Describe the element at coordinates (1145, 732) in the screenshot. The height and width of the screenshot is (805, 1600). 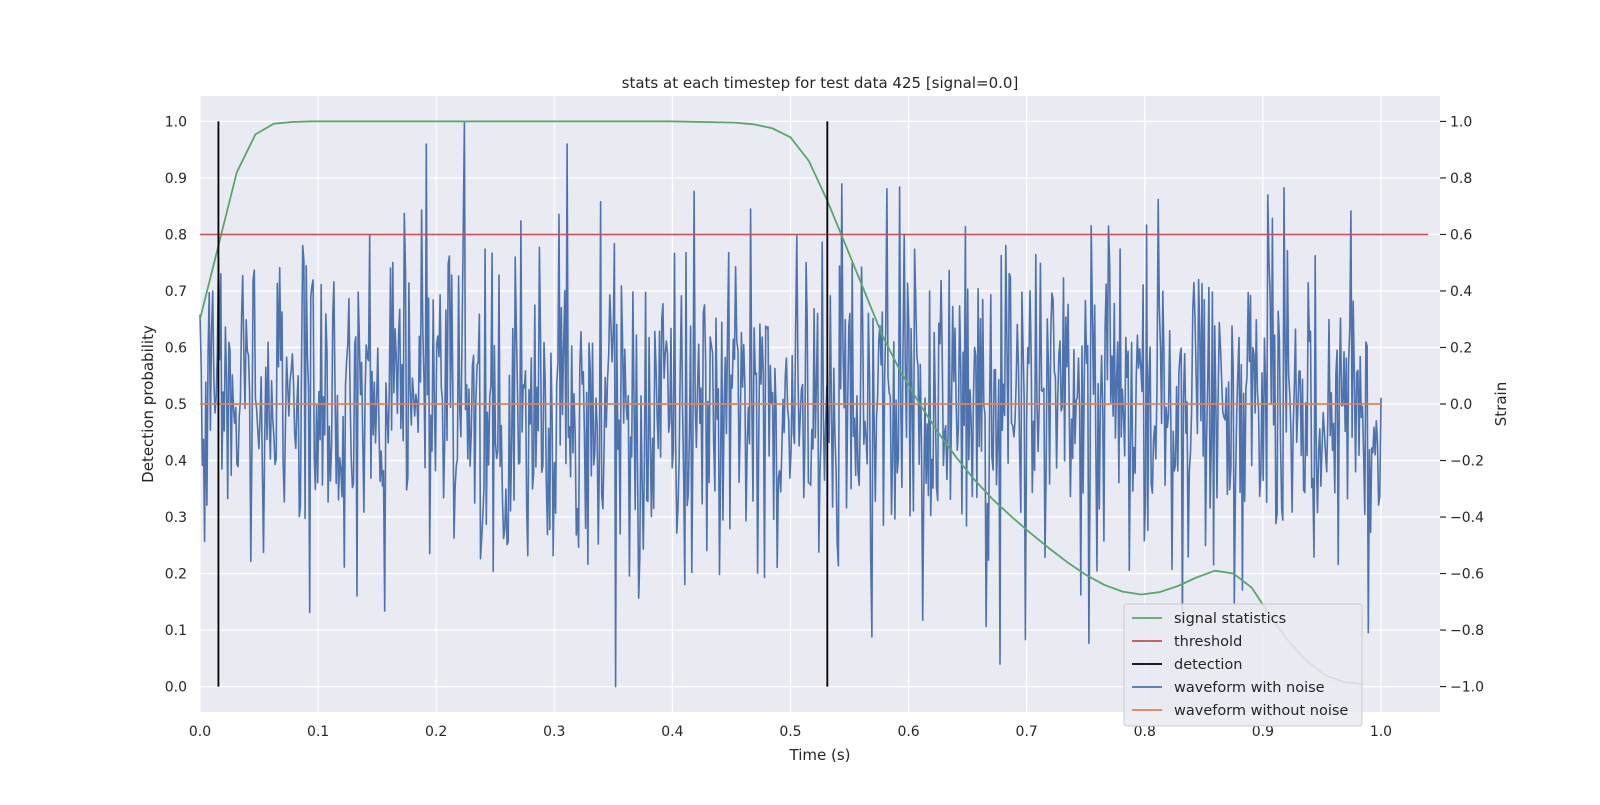
I see `x-tick-label: 0.8` at that location.